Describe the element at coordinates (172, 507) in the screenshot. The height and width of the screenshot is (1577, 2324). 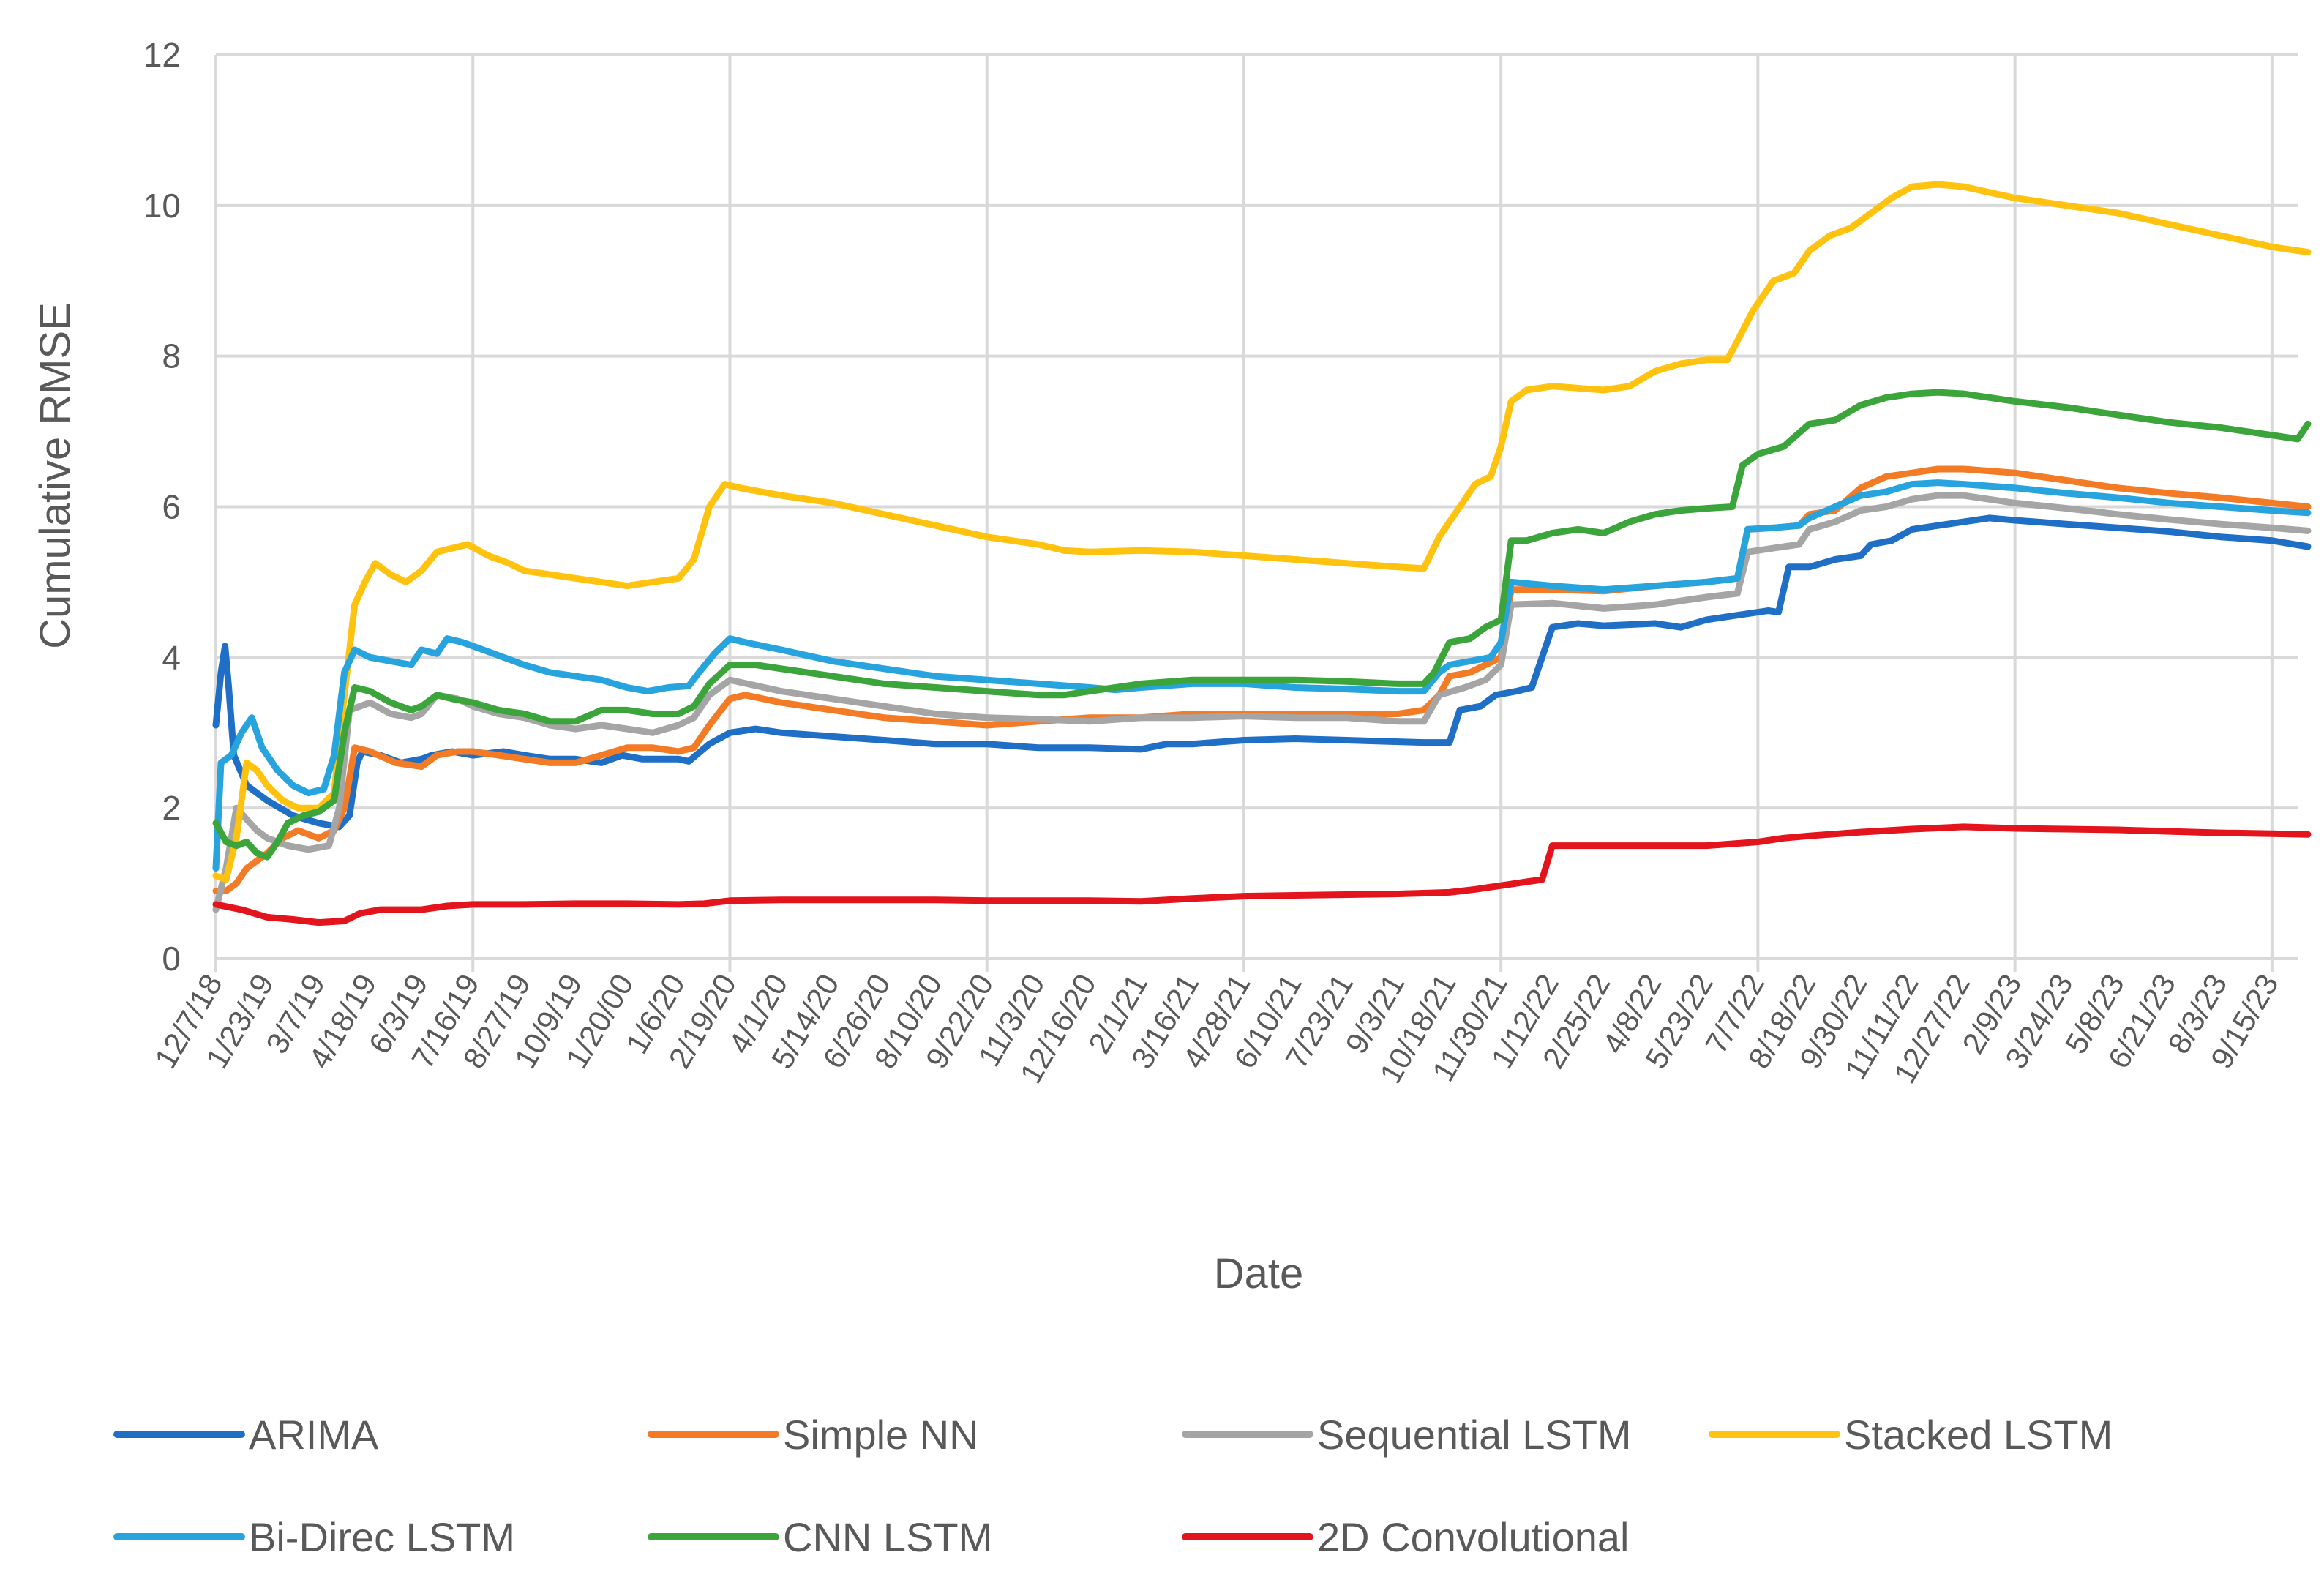
I see `y-tick-label: 6` at that location.